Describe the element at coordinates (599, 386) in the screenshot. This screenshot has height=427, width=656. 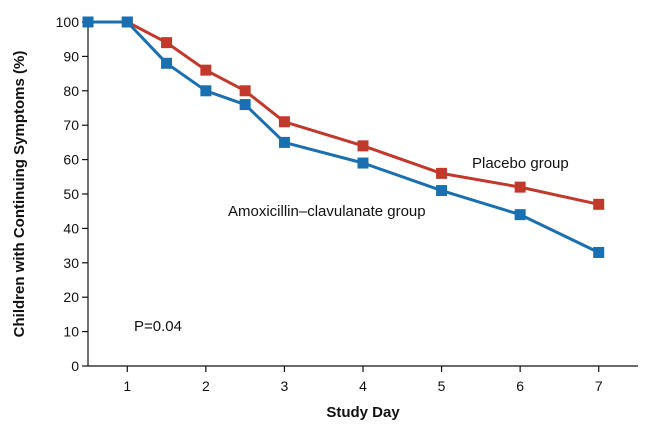
I see `x-tick-label: 7` at that location.